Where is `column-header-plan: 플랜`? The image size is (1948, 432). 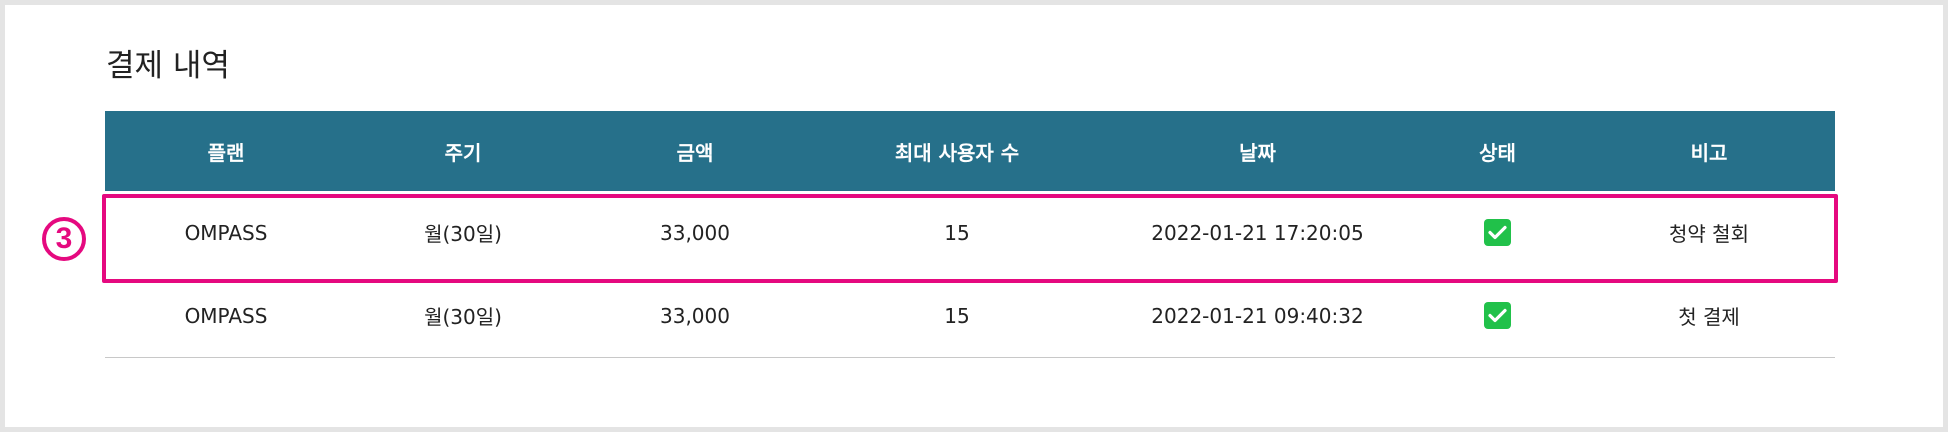 column-header-plan: 플랜 is located at coordinates (226, 152).